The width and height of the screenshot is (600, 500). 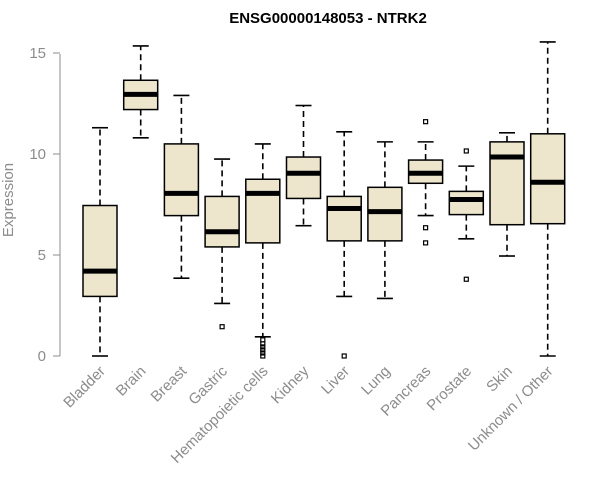 What do you see at coordinates (44, 205) in the screenshot?
I see `y-ticks: 0 5 10 15` at bounding box center [44, 205].